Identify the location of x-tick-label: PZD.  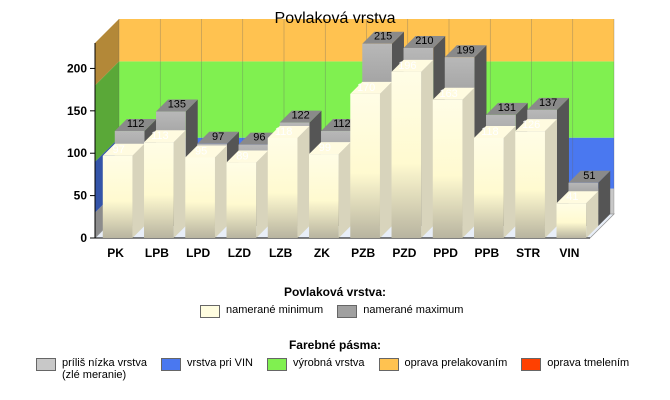
(404, 253).